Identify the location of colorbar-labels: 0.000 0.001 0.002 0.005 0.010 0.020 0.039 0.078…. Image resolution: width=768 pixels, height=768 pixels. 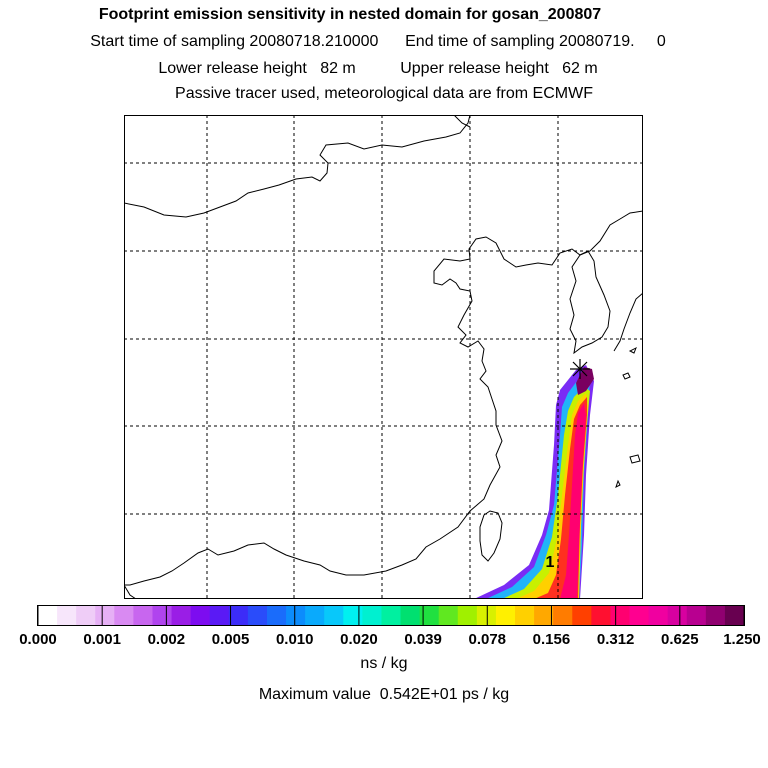
(390, 639).